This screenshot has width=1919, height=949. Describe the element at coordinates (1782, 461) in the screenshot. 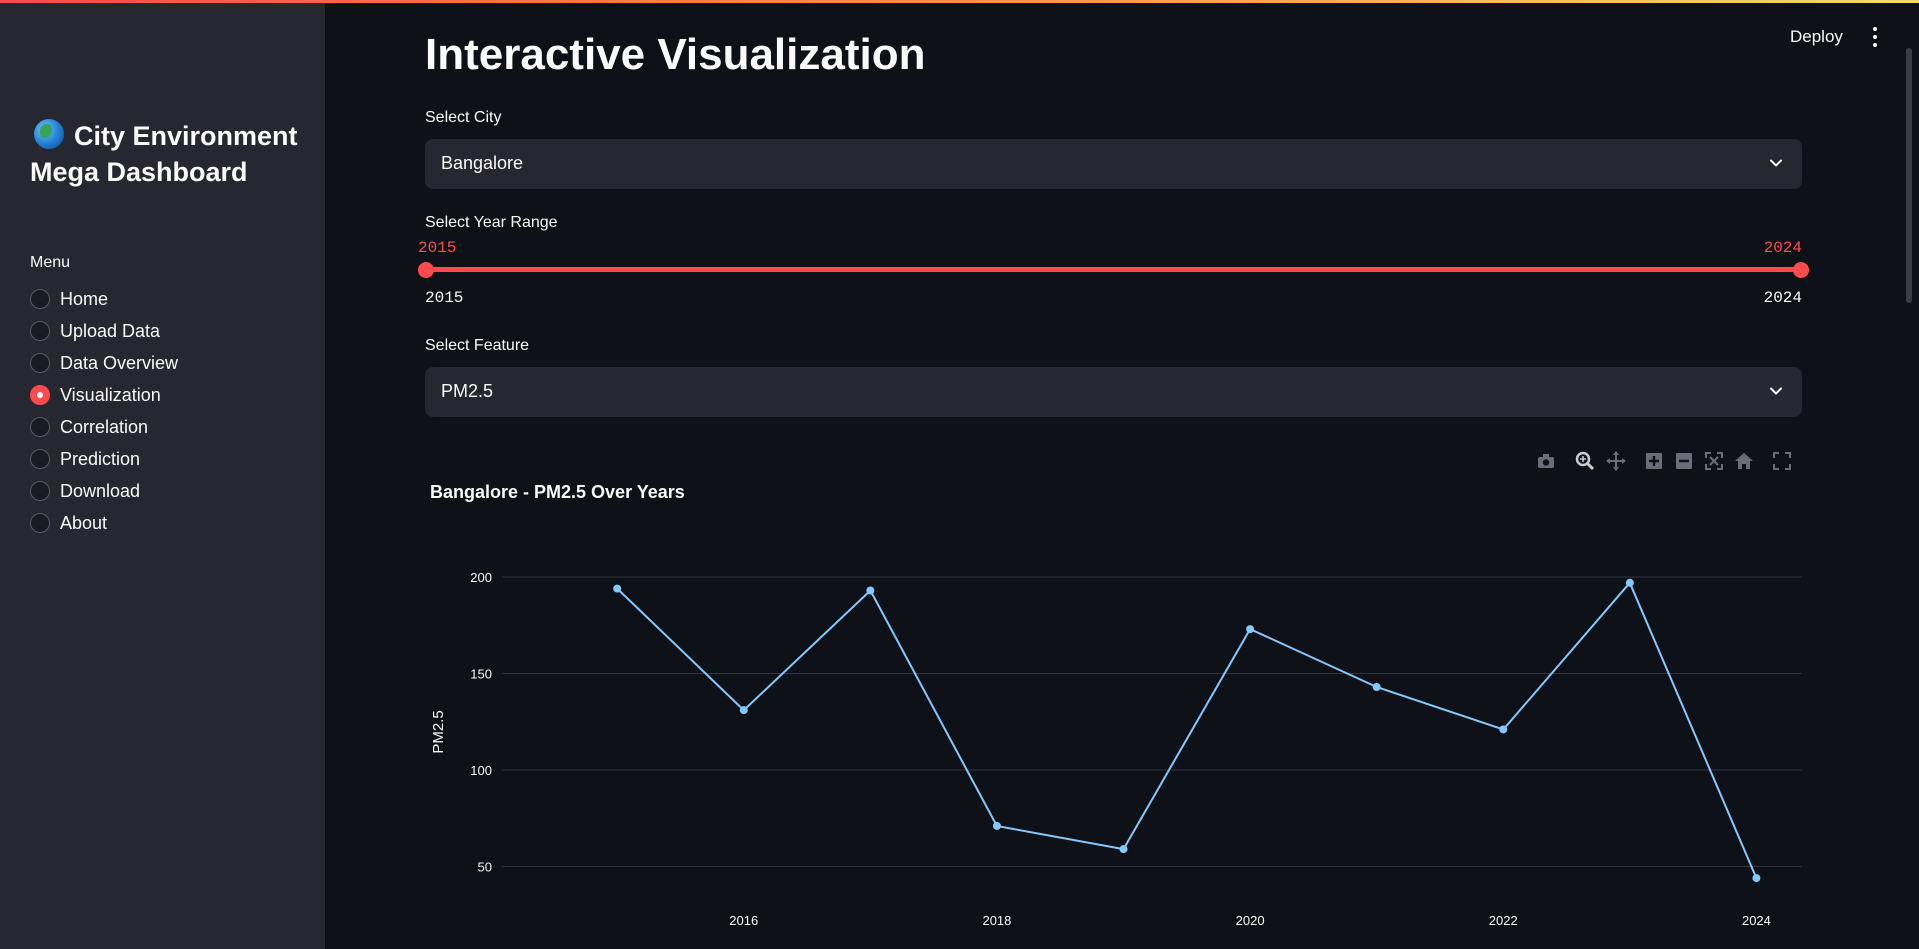

I see `fullscreen-icon` at that location.